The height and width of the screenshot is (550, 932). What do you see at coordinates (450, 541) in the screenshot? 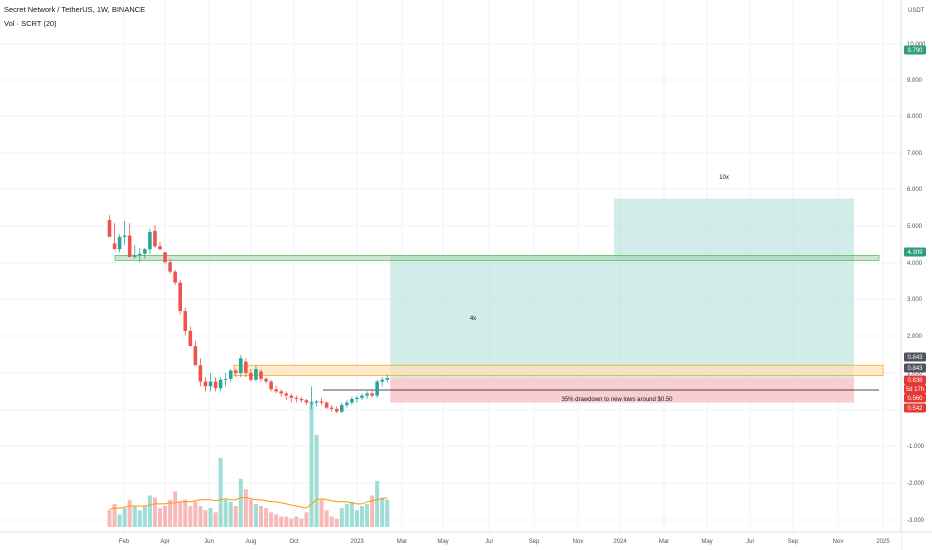
I see `time-axis-panel` at bounding box center [450, 541].